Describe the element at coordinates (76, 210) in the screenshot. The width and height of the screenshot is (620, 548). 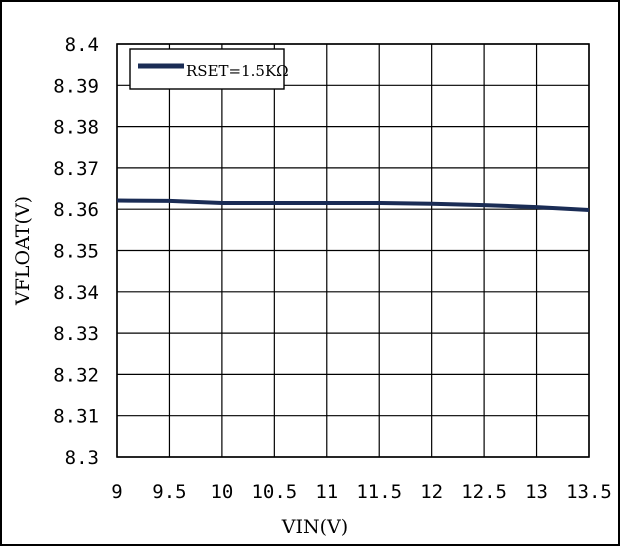
I see `y-tick-label: 8.36` at that location.